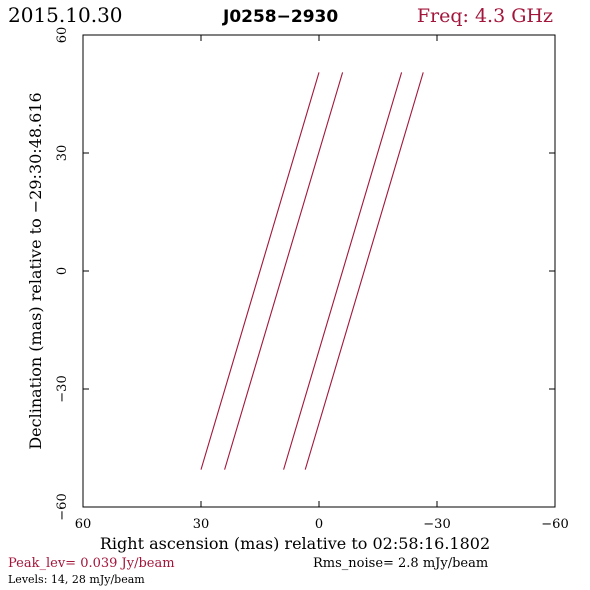  I want to click on y-tick-label: −60, so click(62, 506).